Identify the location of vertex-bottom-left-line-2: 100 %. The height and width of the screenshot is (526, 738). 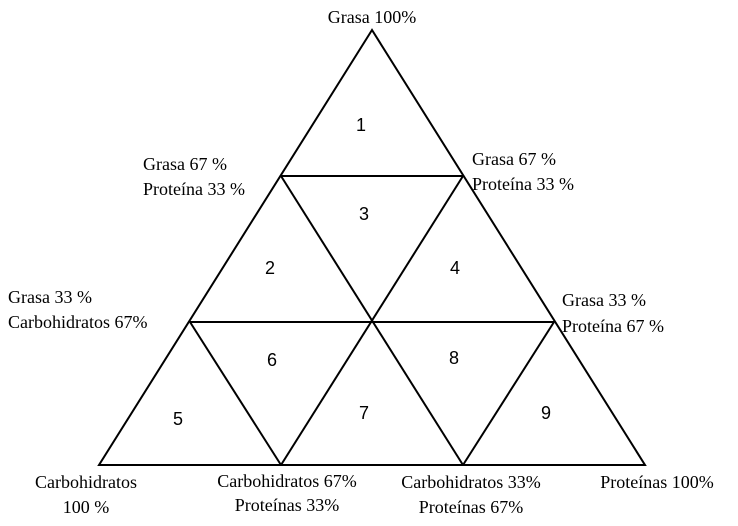
(86, 507).